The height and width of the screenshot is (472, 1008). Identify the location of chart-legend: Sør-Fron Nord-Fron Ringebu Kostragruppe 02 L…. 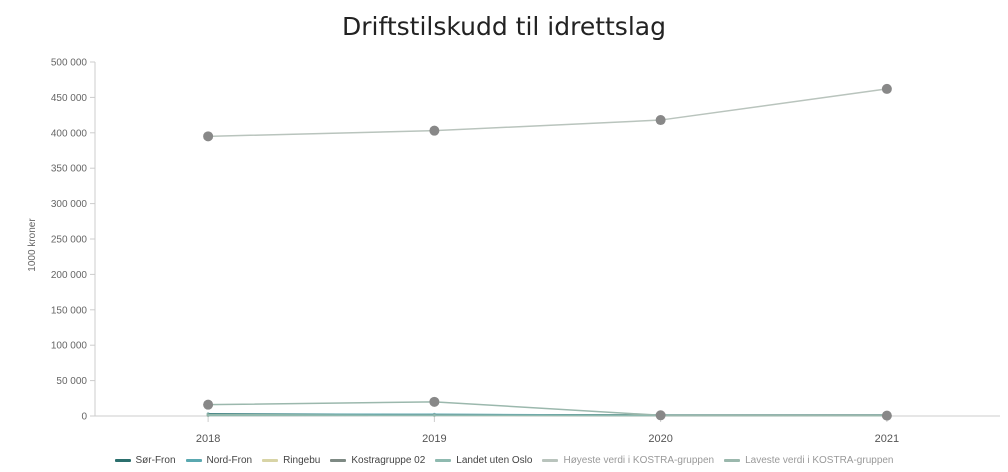
(504, 460).